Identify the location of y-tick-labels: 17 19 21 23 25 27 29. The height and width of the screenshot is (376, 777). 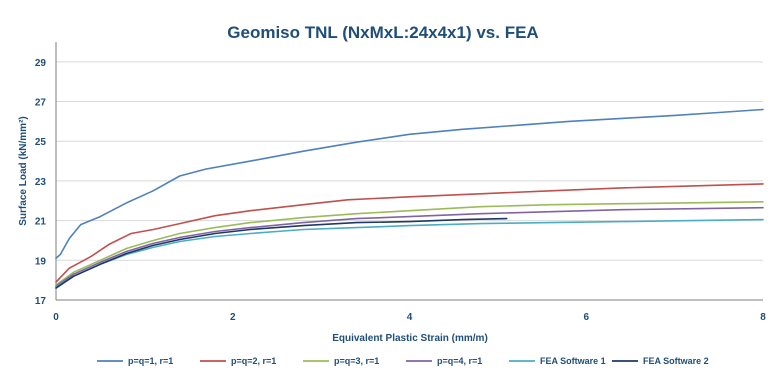
(41, 182).